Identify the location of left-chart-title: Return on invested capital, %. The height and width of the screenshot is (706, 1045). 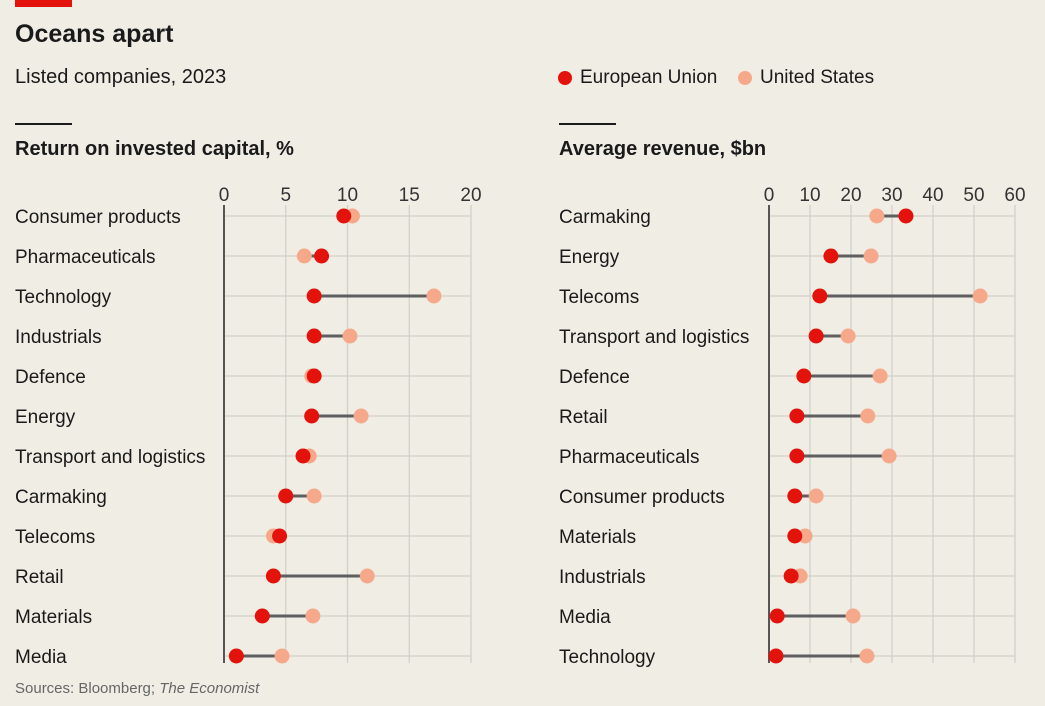
(154, 149).